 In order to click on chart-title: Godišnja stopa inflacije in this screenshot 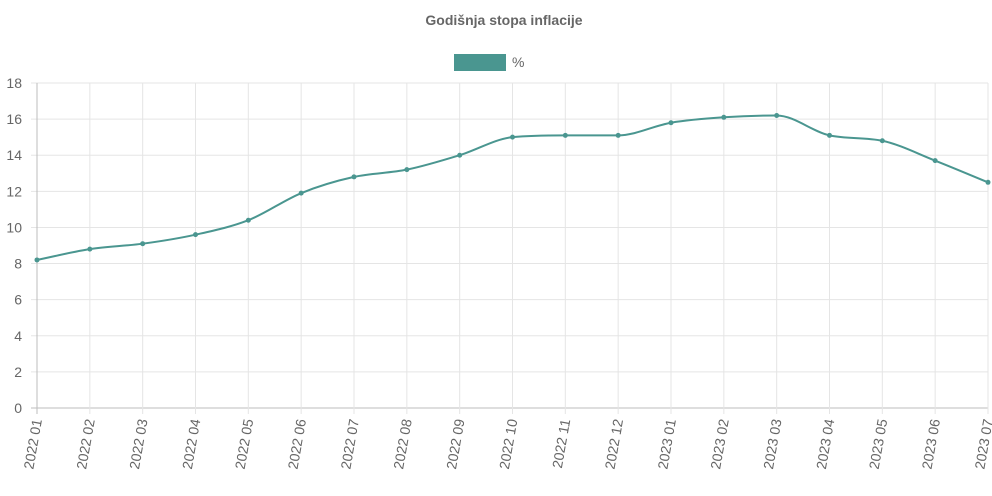, I will do `click(503, 20)`.